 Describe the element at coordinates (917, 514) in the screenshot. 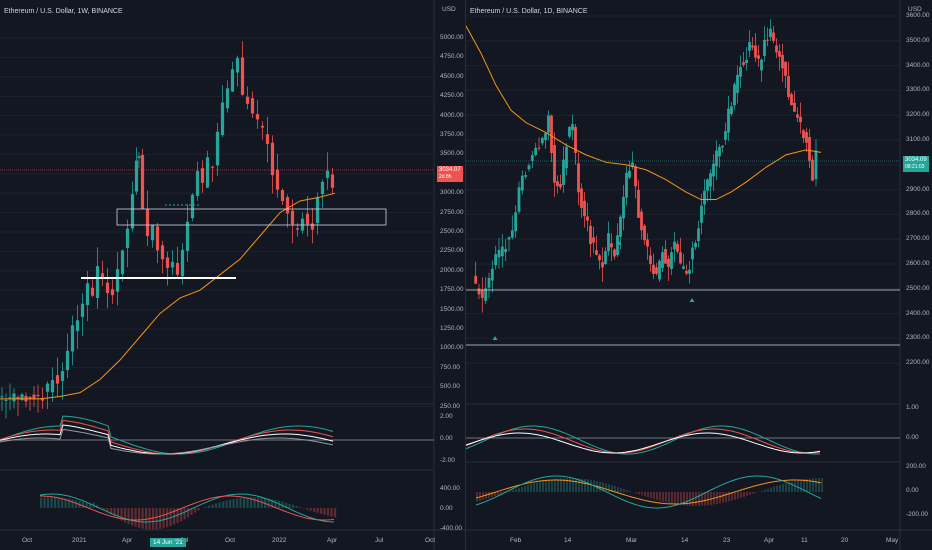

I see `daily-osc-tick: -200.00` at that location.